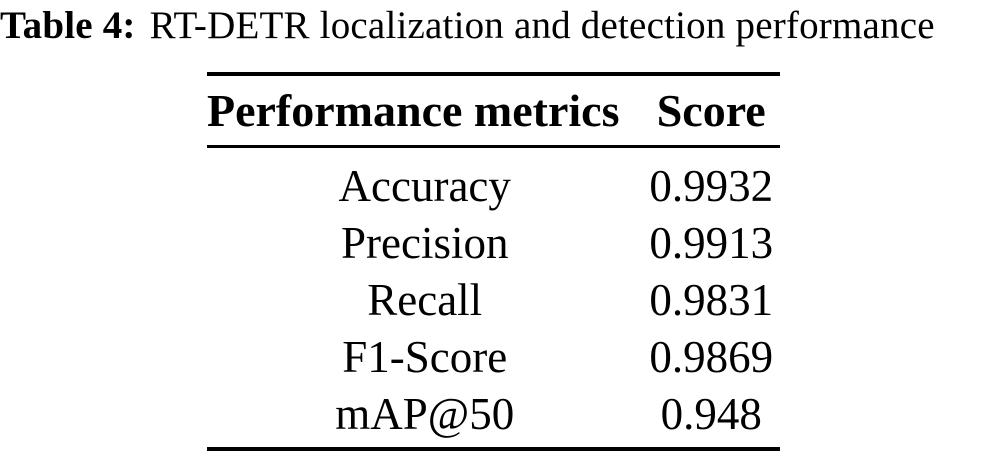  Describe the element at coordinates (711, 356) in the screenshot. I see `score-cell: 0.9869` at that location.